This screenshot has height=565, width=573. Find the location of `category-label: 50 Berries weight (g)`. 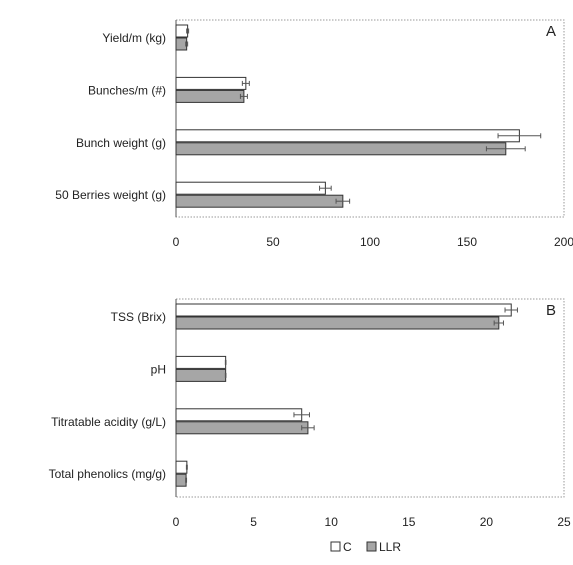

category-label: 50 Berries weight (g) is located at coordinates (110, 195).